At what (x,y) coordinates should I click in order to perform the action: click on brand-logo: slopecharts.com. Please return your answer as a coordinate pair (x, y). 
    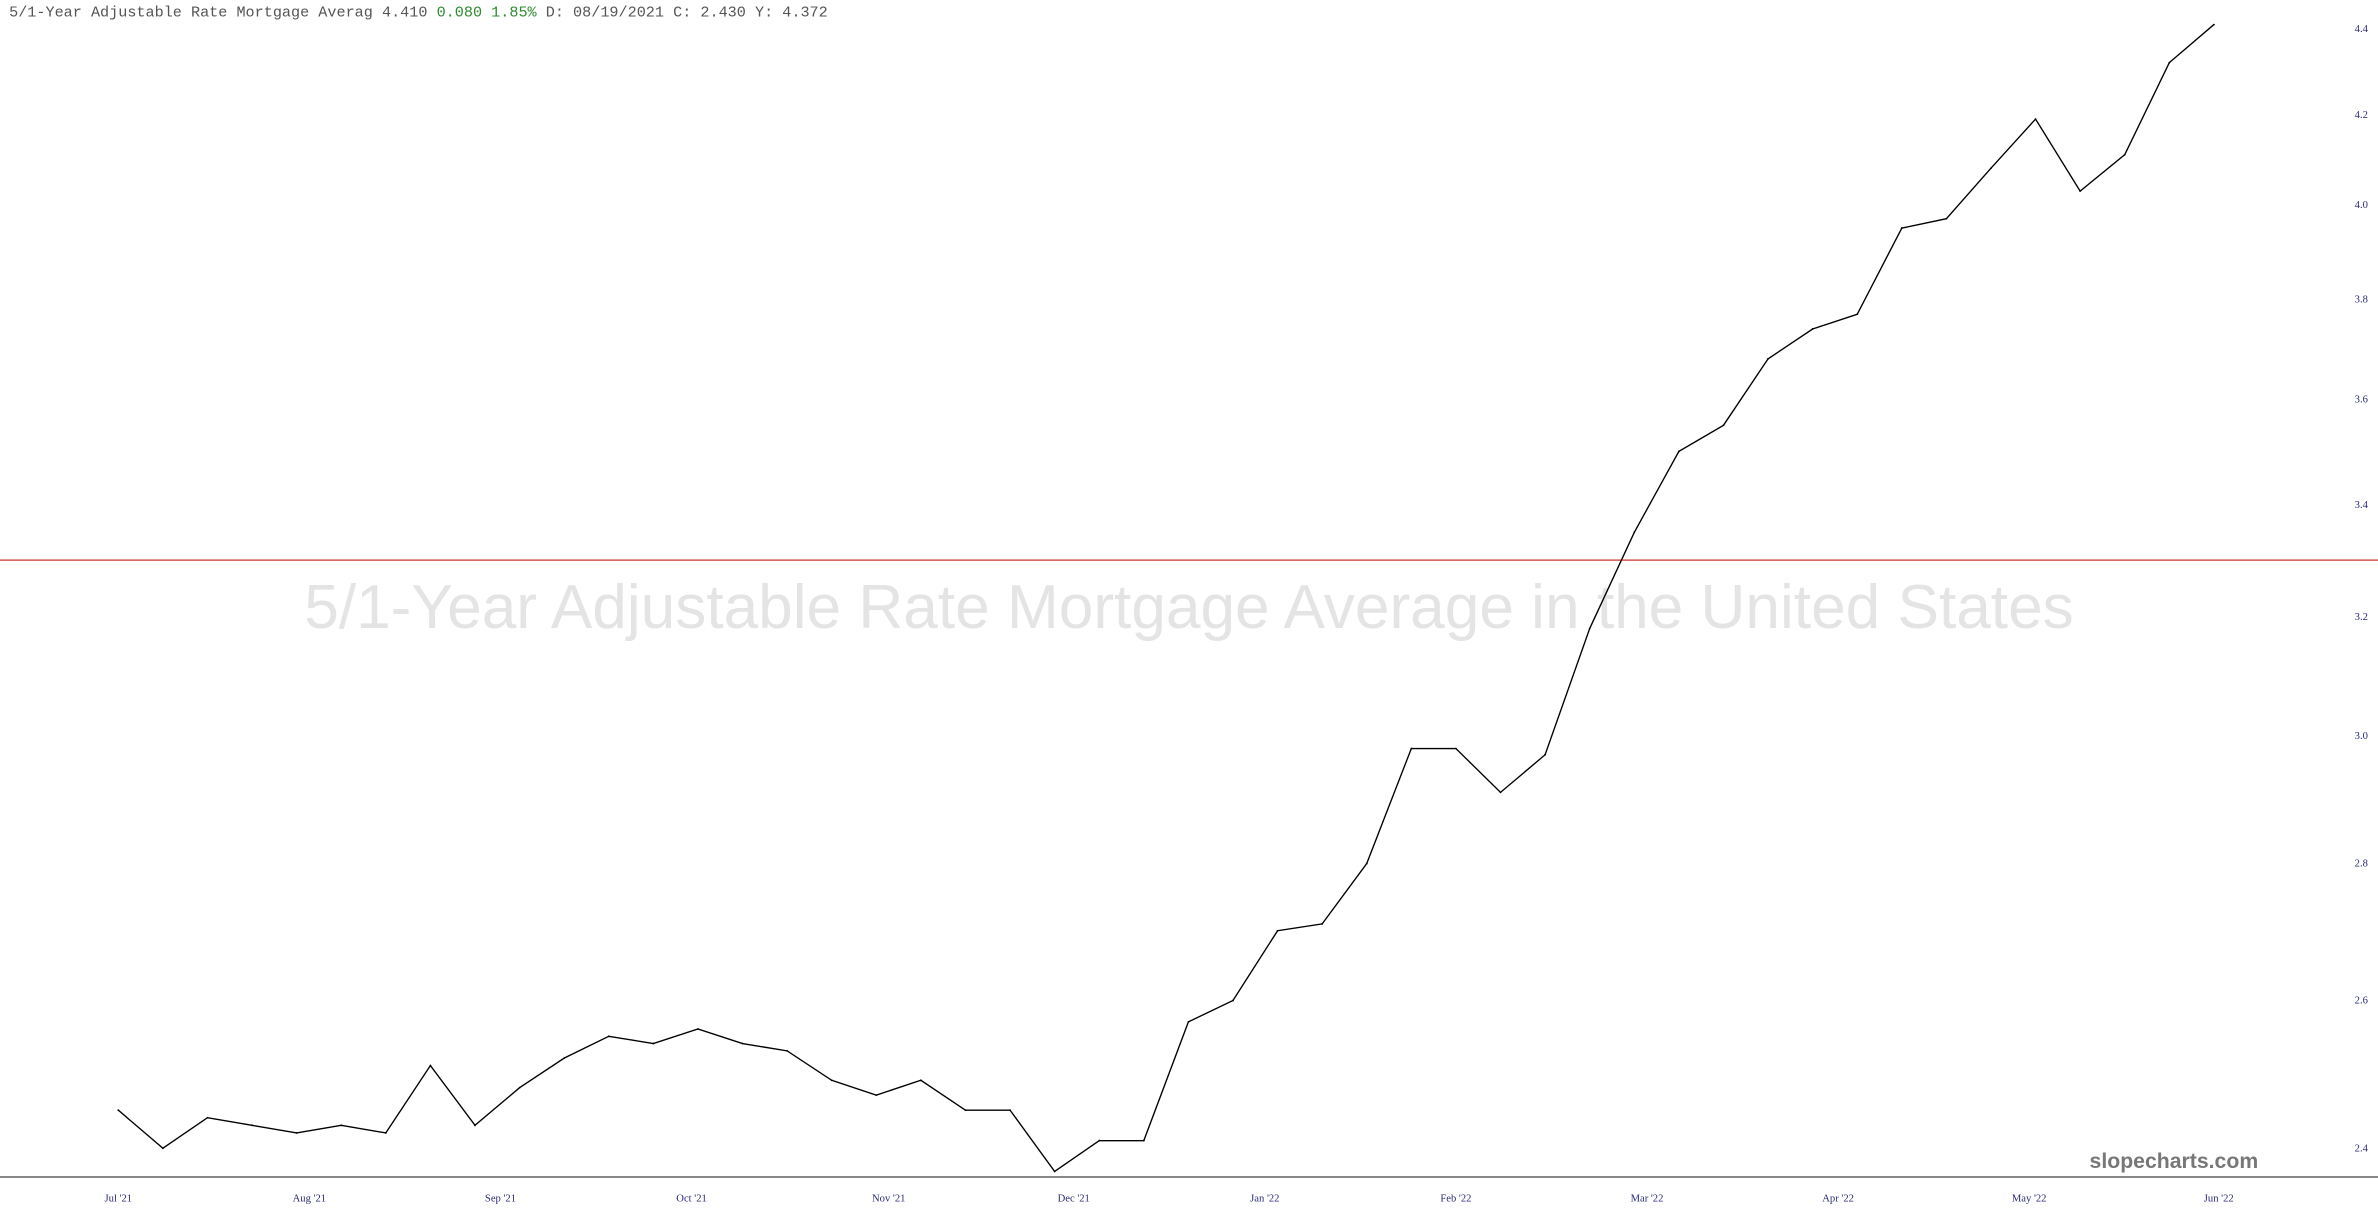
    Looking at the image, I should click on (2174, 1161).